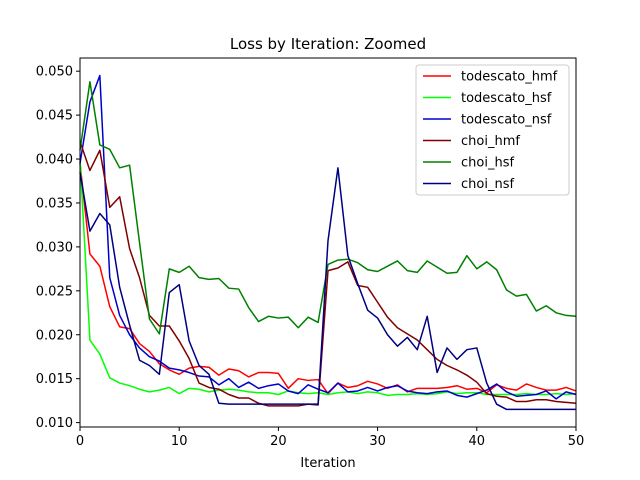  What do you see at coordinates (54, 379) in the screenshot?
I see `y-tick-label: 0.015` at bounding box center [54, 379].